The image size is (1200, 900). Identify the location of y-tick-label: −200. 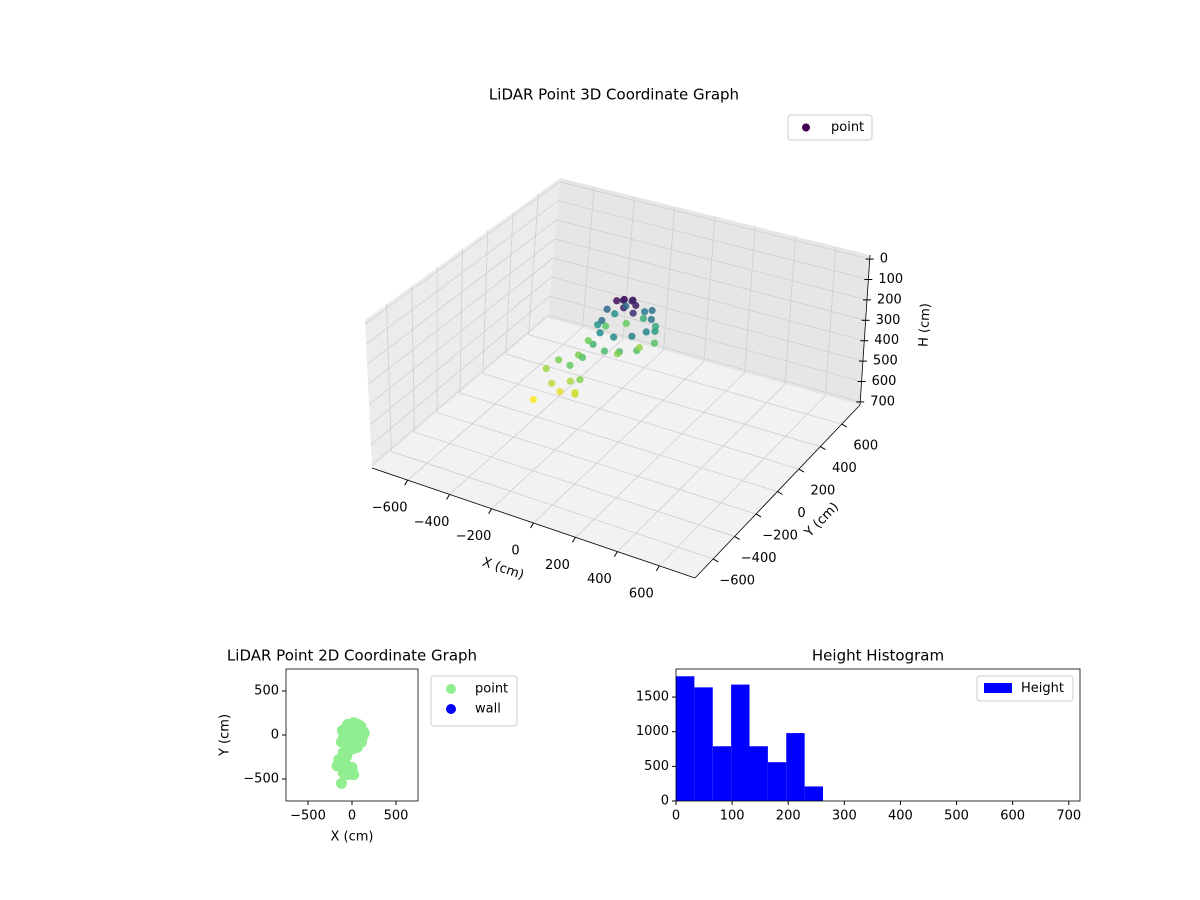
(780, 535).